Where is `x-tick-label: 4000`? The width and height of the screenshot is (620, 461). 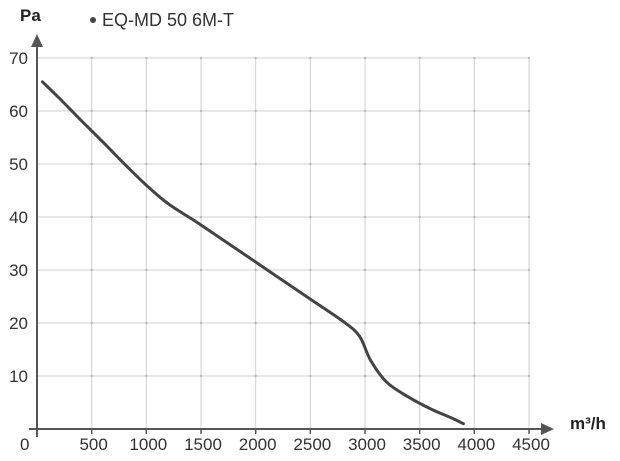
x-tick-label: 4000 is located at coordinates (476, 444).